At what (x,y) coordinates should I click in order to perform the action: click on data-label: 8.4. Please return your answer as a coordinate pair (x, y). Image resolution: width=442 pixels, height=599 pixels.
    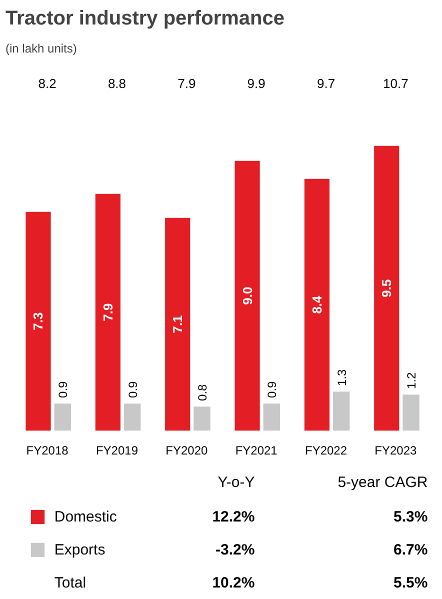
    Looking at the image, I should click on (316, 304).